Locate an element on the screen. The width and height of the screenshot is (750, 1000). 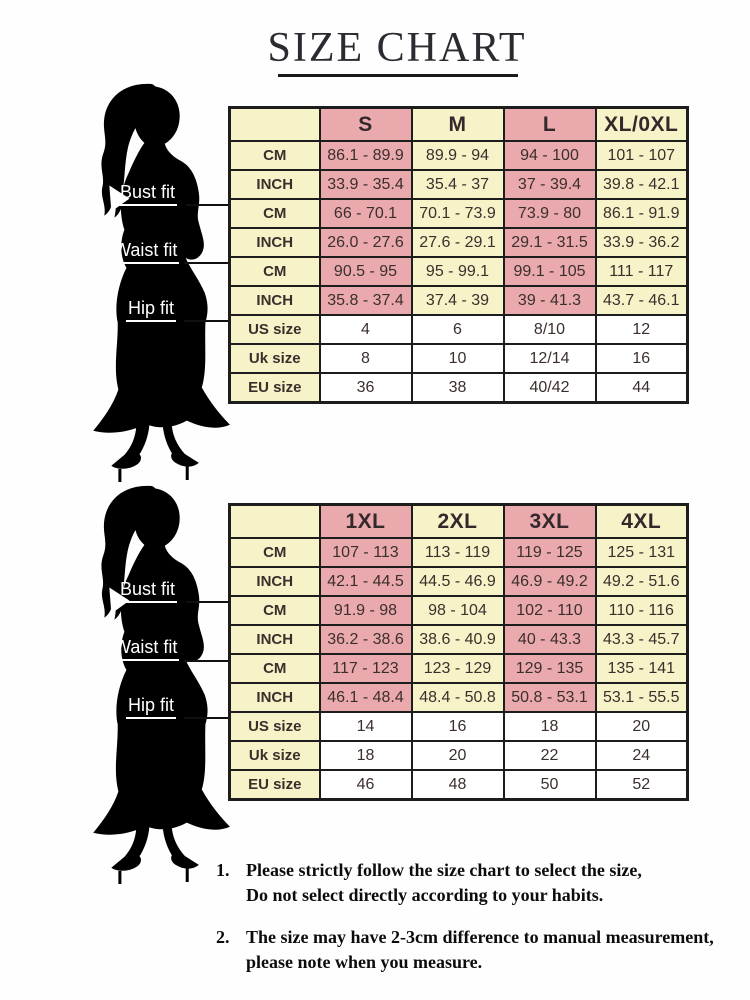
value-cell: 102 - 110 is located at coordinates (549, 610).